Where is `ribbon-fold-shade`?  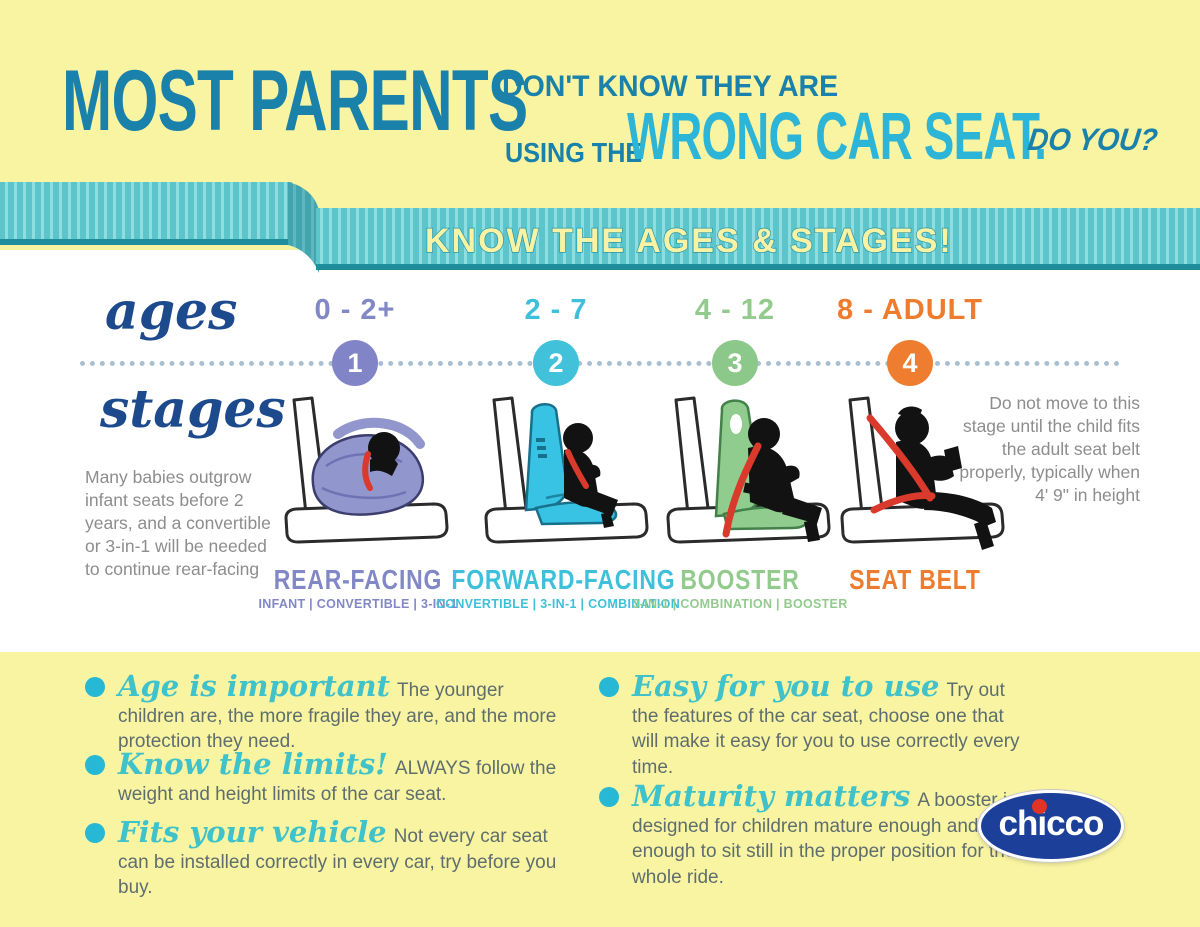
ribbon-fold-shade is located at coordinates (303, 227).